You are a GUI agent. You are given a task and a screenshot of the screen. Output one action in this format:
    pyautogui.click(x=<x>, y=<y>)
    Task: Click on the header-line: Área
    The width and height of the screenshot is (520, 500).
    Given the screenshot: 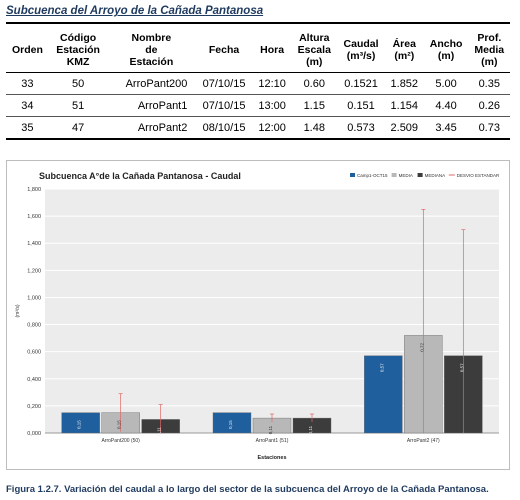 What is the action you would take?
    pyautogui.click(x=404, y=44)
    